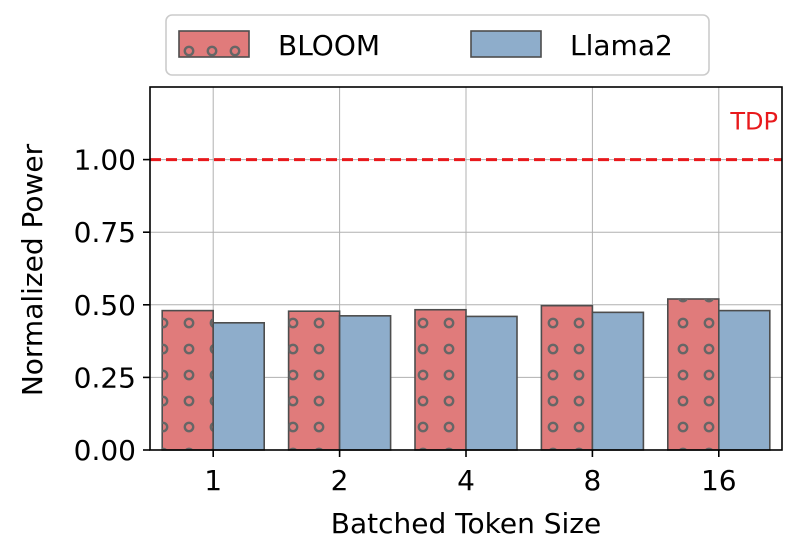 The width and height of the screenshot is (798, 557). I want to click on legend-swatch-pattern, so click(212, 51).